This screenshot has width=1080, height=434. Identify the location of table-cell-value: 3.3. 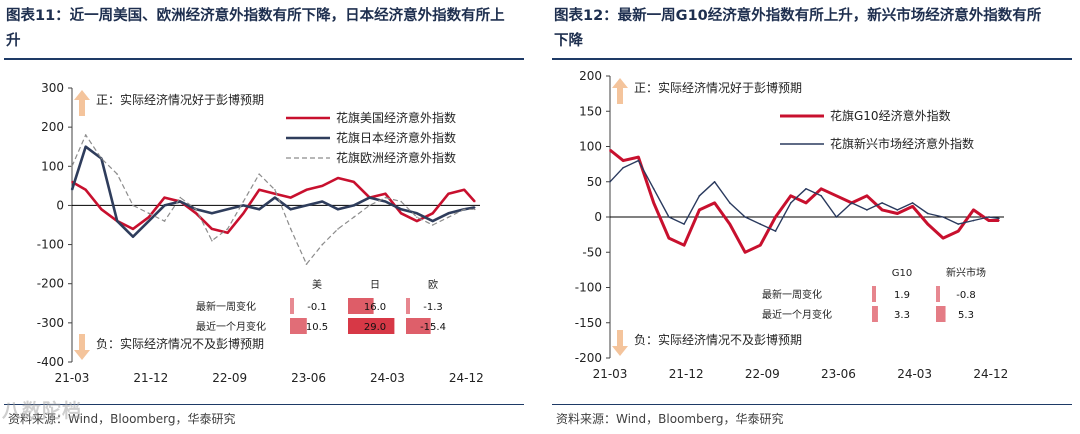
(902, 315).